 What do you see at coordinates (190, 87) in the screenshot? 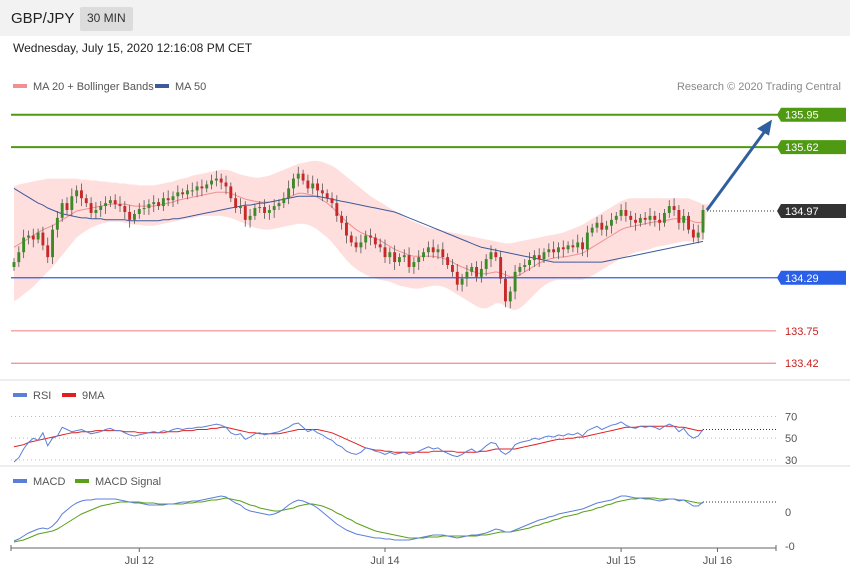
I see `legend-label: MA 50` at bounding box center [190, 87].